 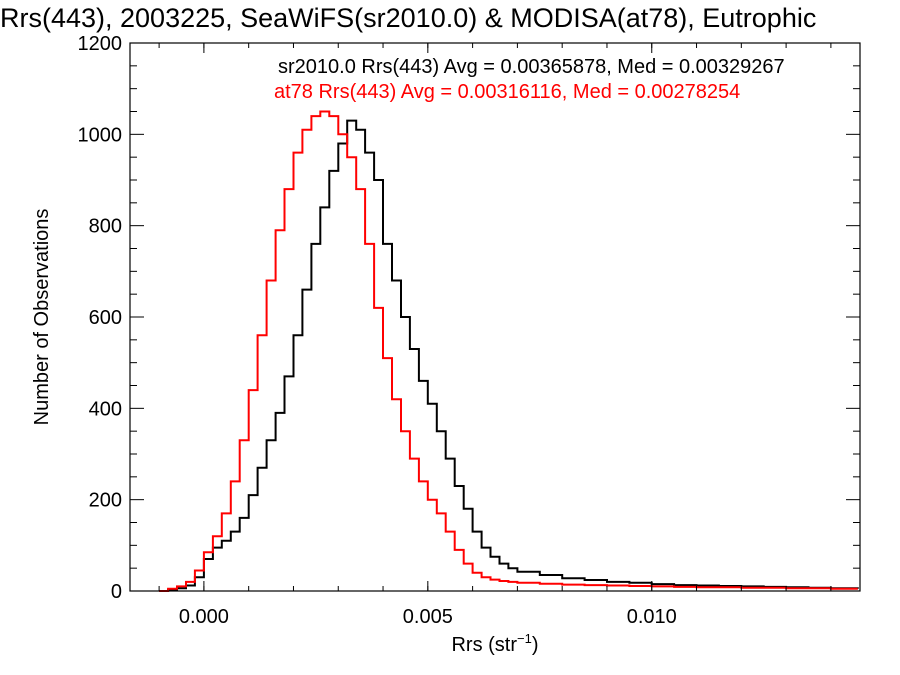 I want to click on x-axis-label: Rrs (str−1), so click(x=494, y=643).